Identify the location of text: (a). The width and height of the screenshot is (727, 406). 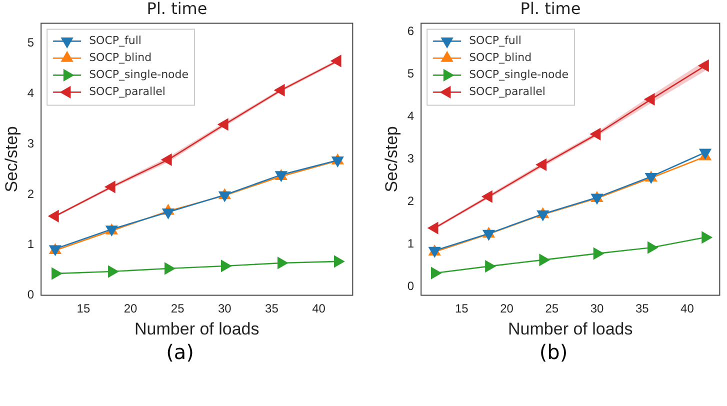
(180, 352).